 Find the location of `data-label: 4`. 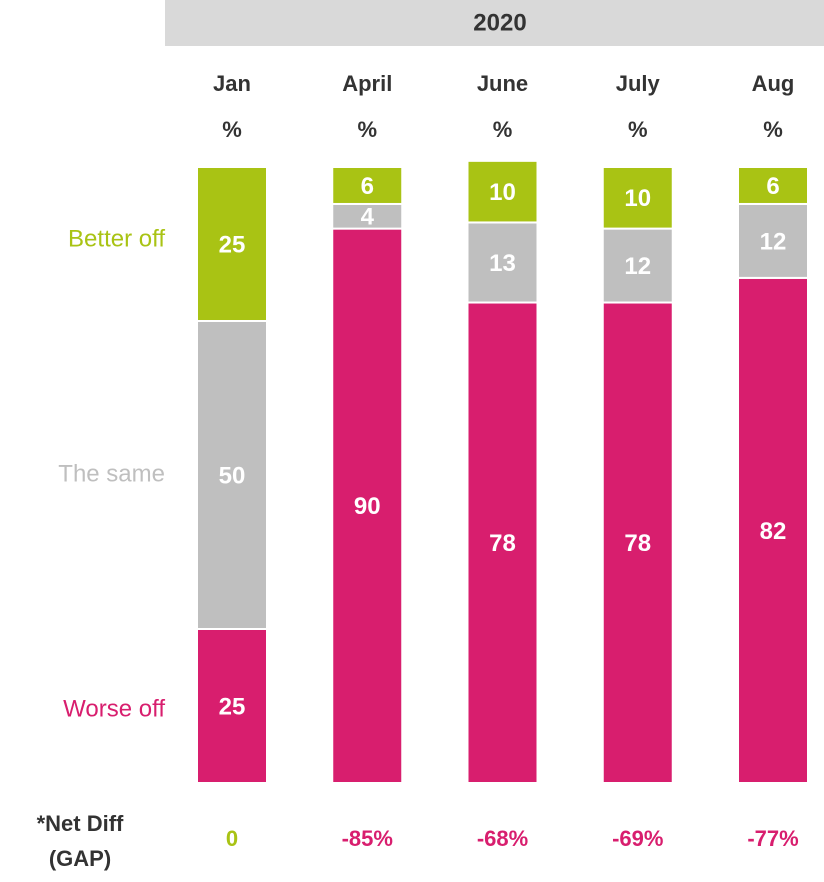

data-label: 4 is located at coordinates (368, 217).